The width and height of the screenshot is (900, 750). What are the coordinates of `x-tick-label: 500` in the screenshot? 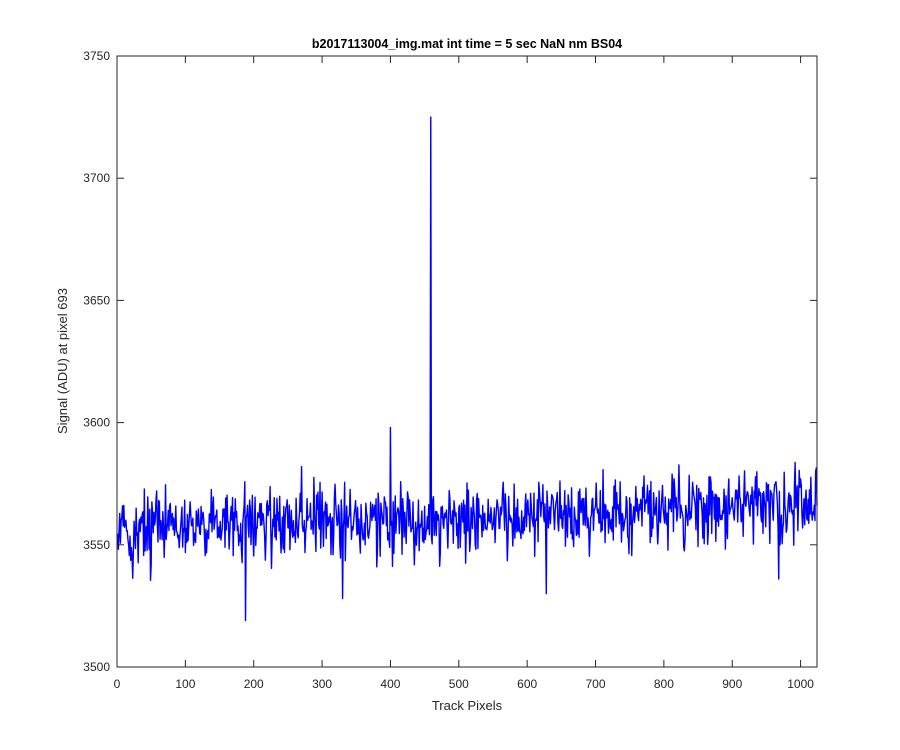 It's located at (459, 684).